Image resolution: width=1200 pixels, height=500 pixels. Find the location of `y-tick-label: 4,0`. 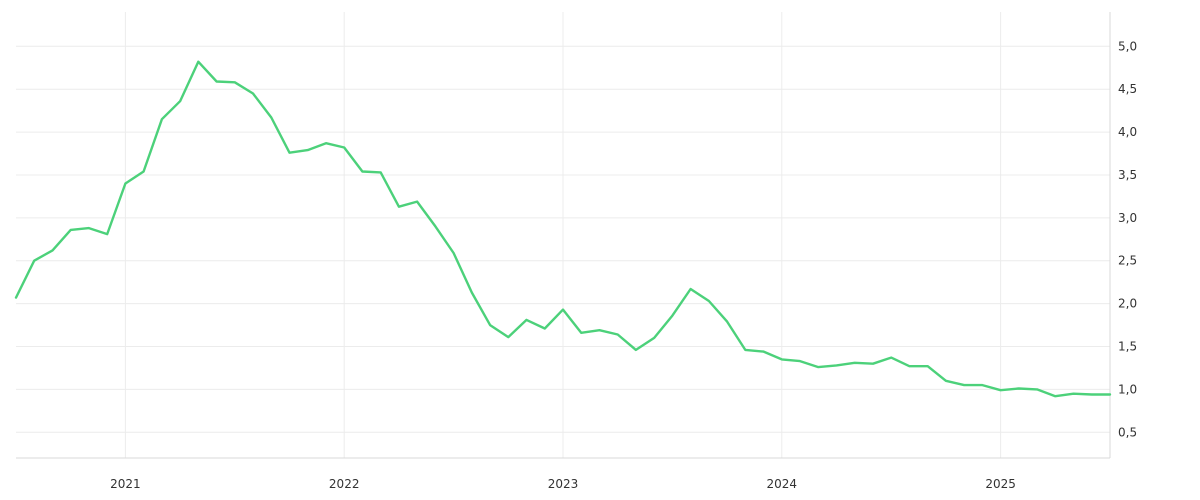

y-tick-label: 4,0 is located at coordinates (1127, 132).